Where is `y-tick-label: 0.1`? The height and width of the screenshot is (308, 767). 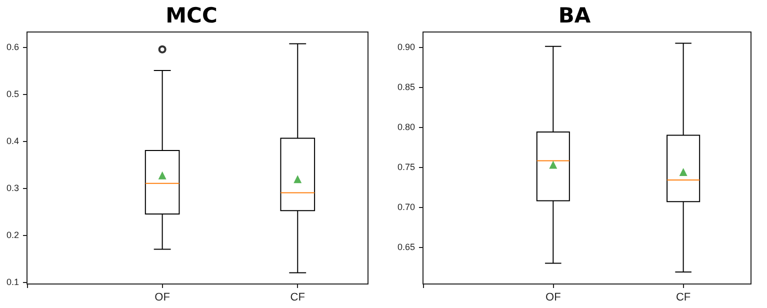 y-tick-label: 0.1 is located at coordinates (12, 282).